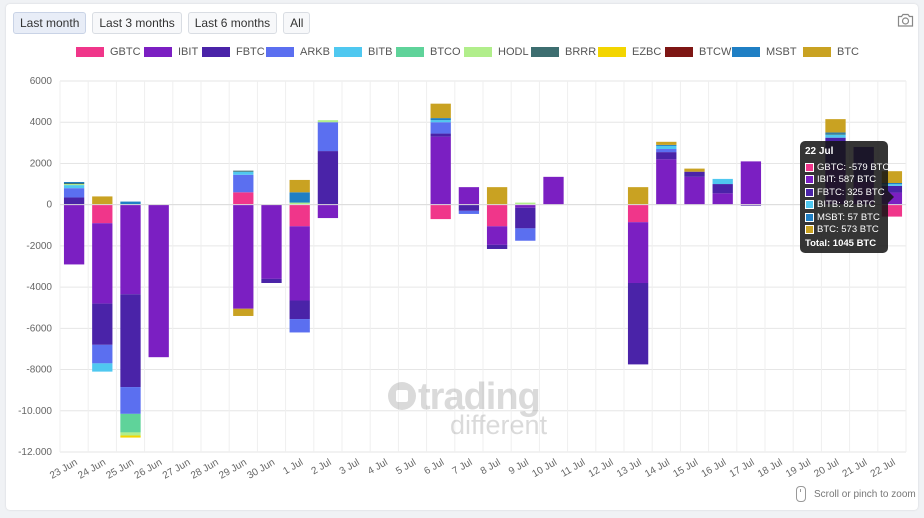 This screenshot has height=518, width=924. Describe the element at coordinates (905, 20) in the screenshot. I see `camera-icon` at that location.